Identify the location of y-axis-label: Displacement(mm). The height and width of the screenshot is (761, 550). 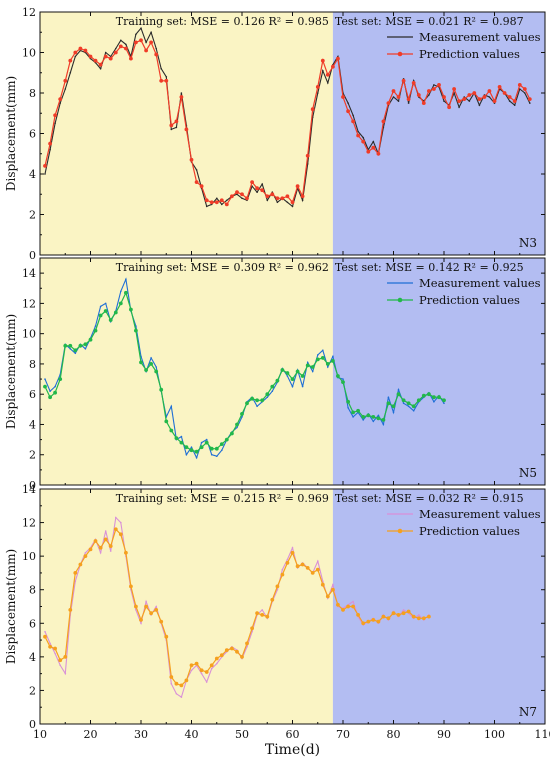
(11, 371).